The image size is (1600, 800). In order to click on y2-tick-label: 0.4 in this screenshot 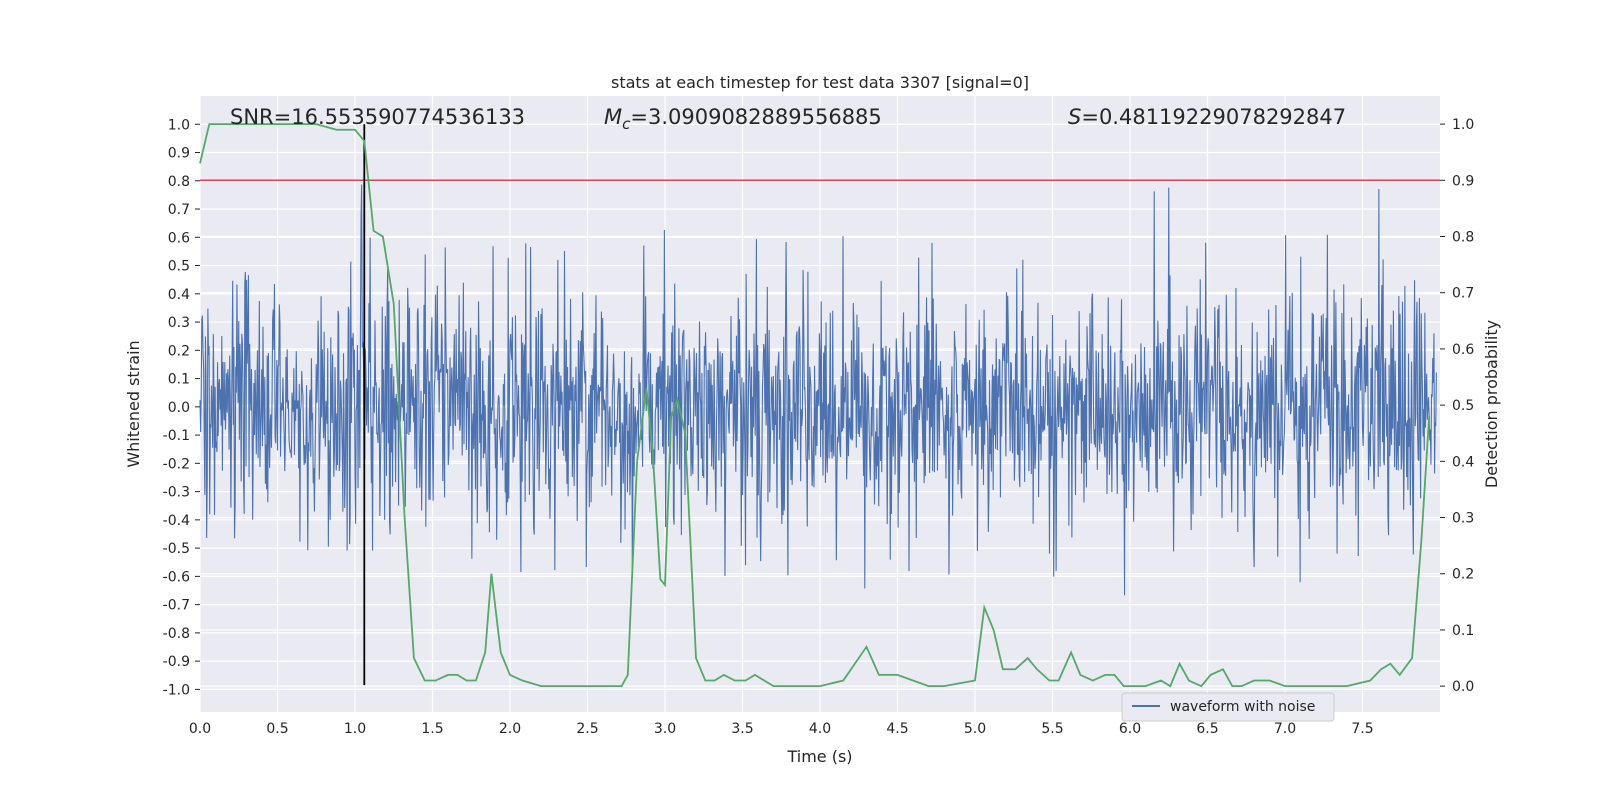, I will do `click(1463, 462)`.